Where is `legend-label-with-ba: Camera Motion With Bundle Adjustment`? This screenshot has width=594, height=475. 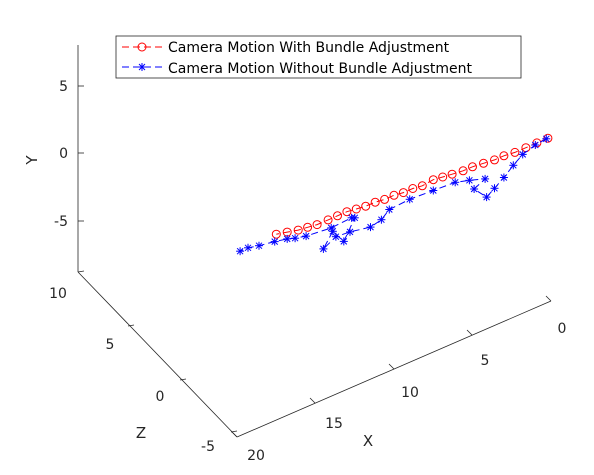
legend-label-with-ba: Camera Motion With Bundle Adjustment is located at coordinates (309, 48).